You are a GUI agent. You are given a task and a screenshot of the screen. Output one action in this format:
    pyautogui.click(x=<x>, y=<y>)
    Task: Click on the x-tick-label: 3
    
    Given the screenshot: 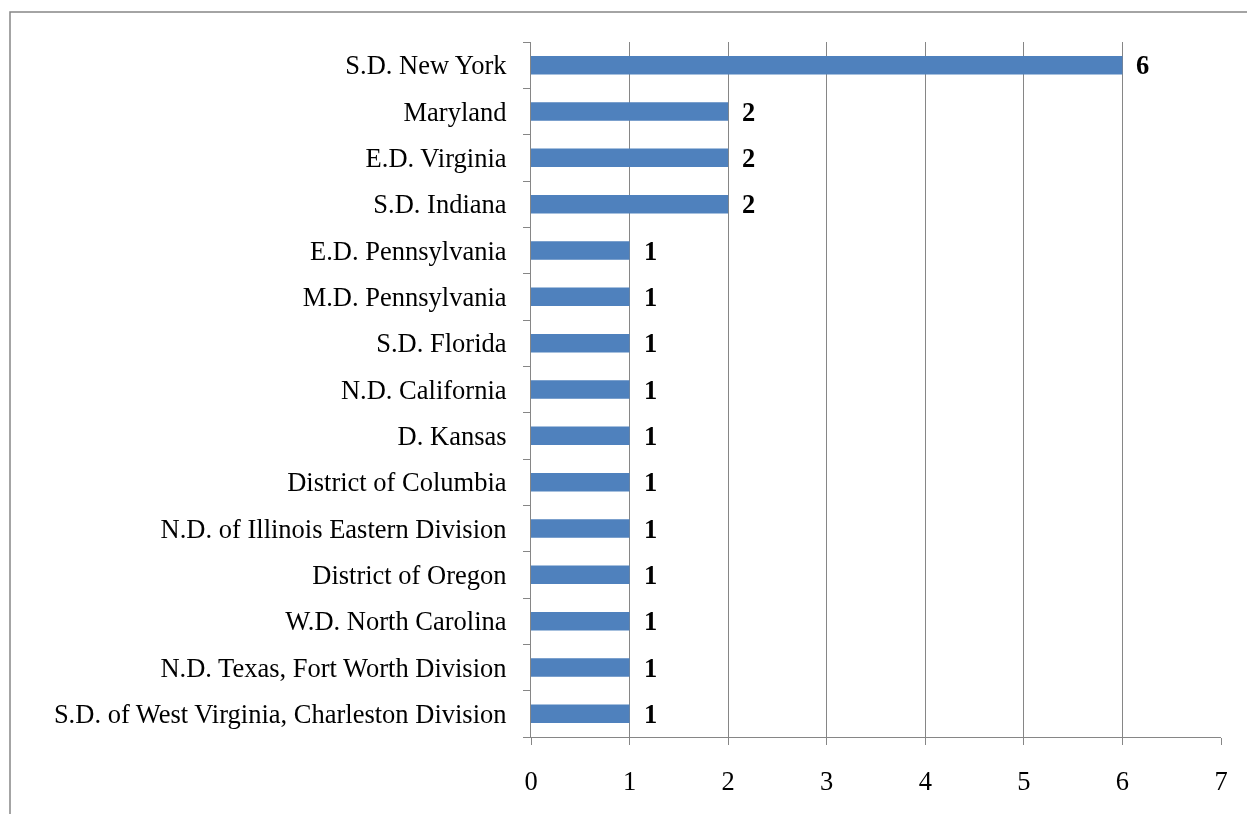 What is the action you would take?
    pyautogui.click(x=827, y=780)
    